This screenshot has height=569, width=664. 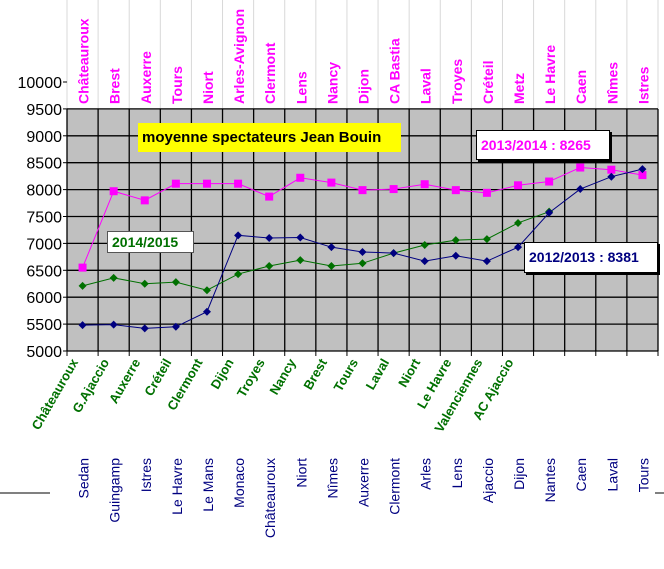 I want to click on y-tick-label: 8000, so click(x=44, y=191).